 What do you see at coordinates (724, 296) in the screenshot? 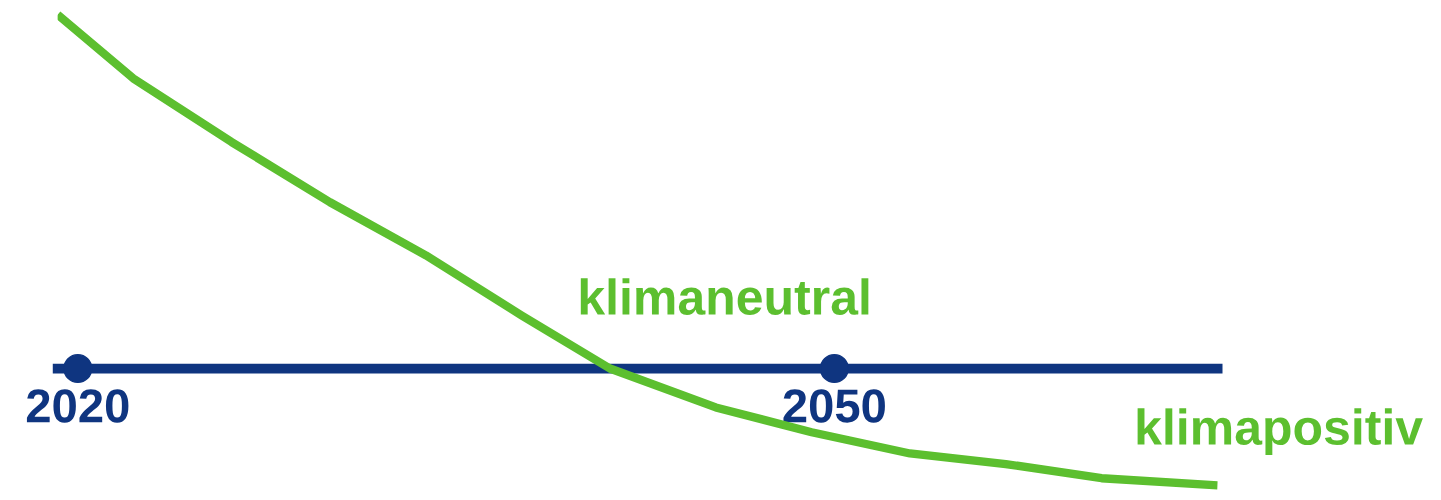
I see `annotation: klimaneutral` at bounding box center [724, 296].